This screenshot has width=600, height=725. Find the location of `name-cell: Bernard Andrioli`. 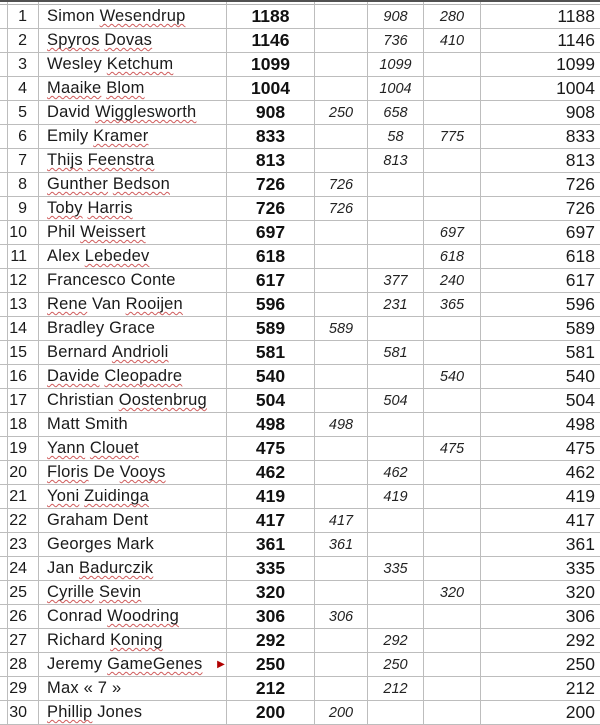

name-cell: Bernard Andrioli is located at coordinates (133, 353).